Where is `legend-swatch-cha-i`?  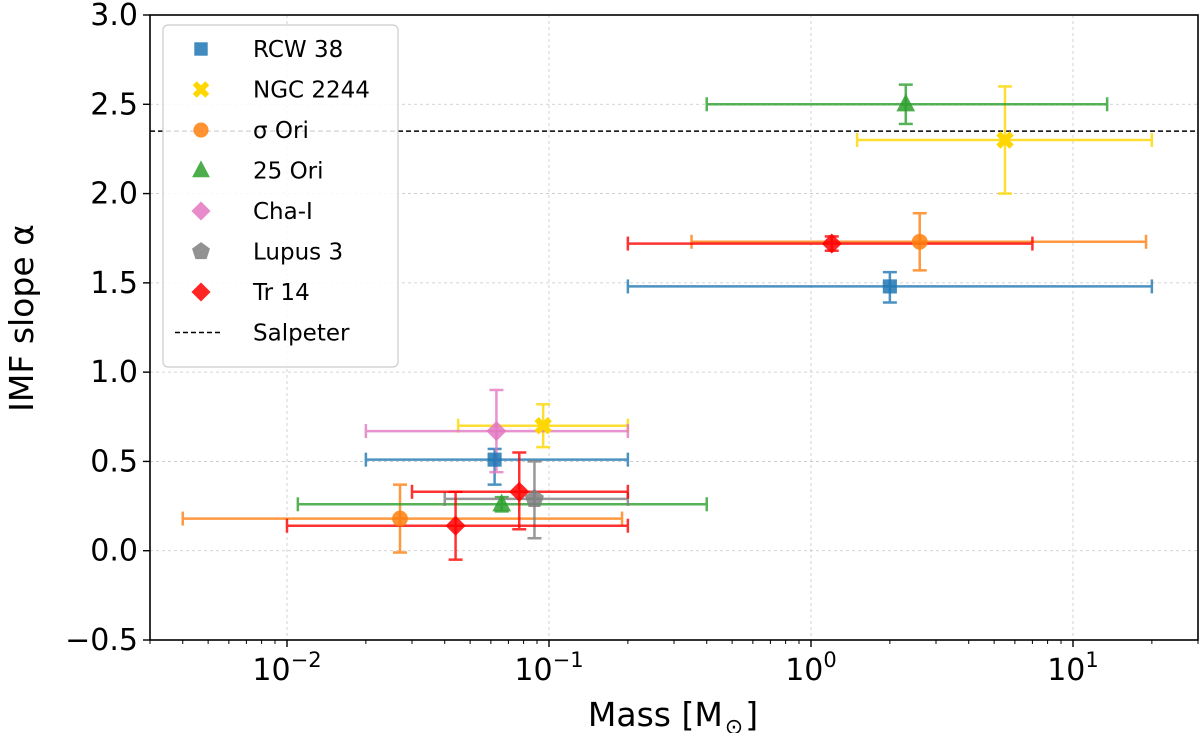
legend-swatch-cha-i is located at coordinates (201, 211).